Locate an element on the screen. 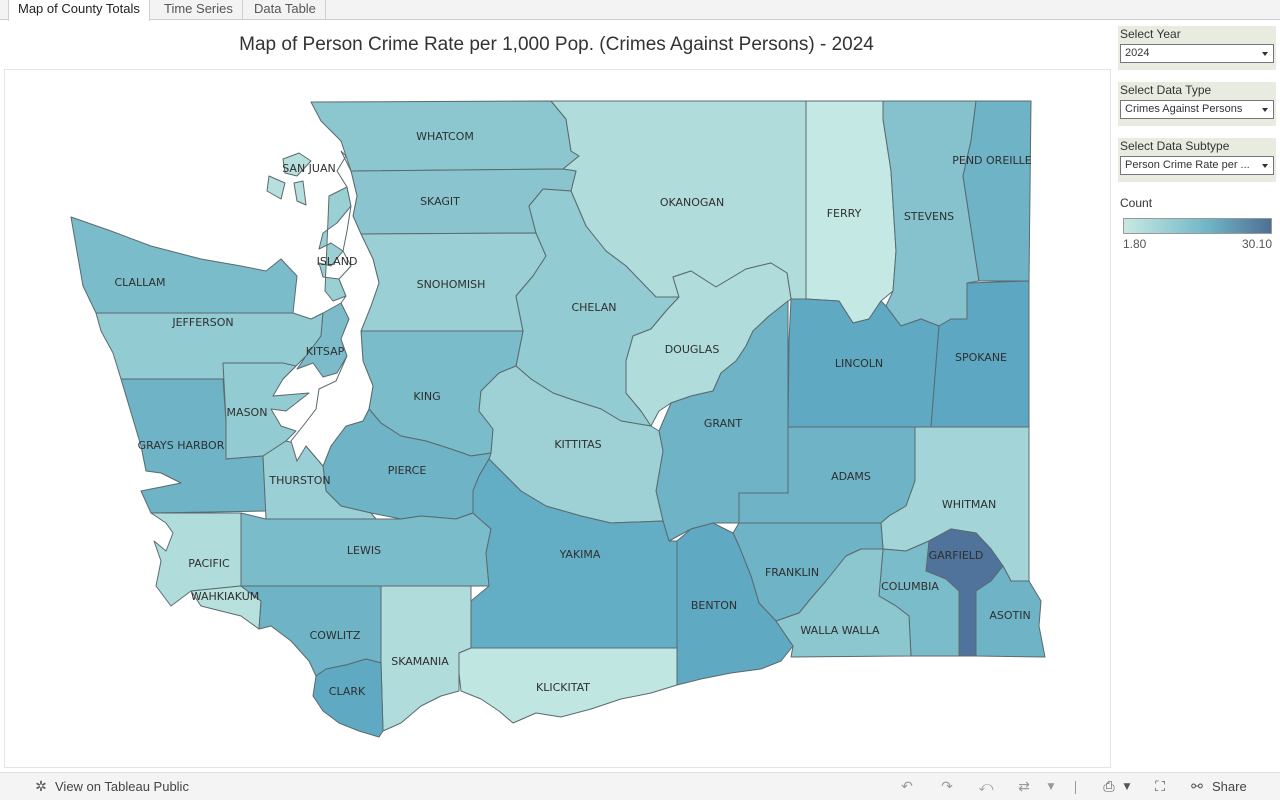 The image size is (1280, 801). download-menu-chevron-icon: ▼ is located at coordinates (1127, 787).